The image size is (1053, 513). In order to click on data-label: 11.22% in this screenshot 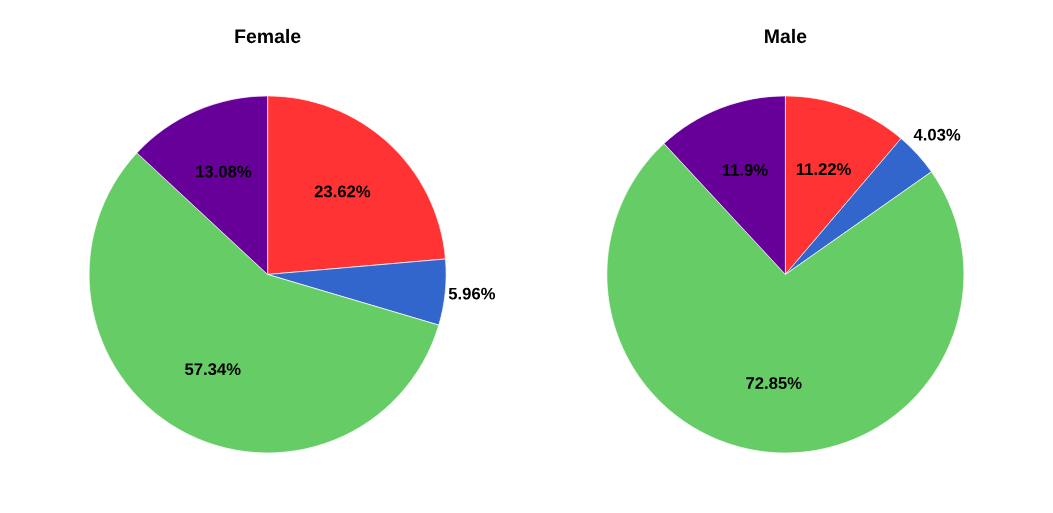, I will do `click(823, 169)`.